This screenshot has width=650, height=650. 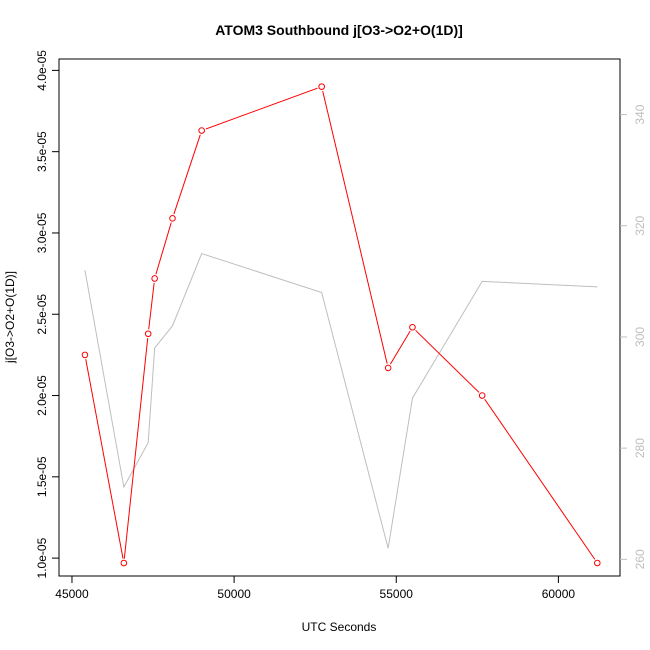 I want to click on x-tick-label: 60000, so click(x=559, y=594).